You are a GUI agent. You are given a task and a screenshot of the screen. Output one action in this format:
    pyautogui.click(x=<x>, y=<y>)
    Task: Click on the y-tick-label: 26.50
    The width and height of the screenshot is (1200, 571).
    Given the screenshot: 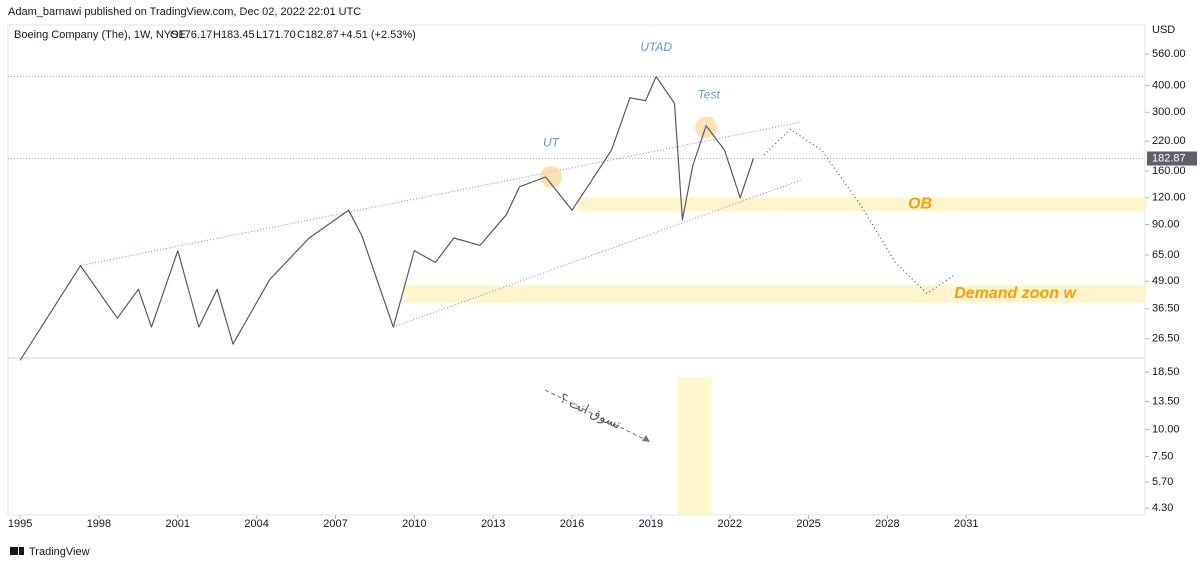 What is the action you would take?
    pyautogui.click(x=1166, y=339)
    